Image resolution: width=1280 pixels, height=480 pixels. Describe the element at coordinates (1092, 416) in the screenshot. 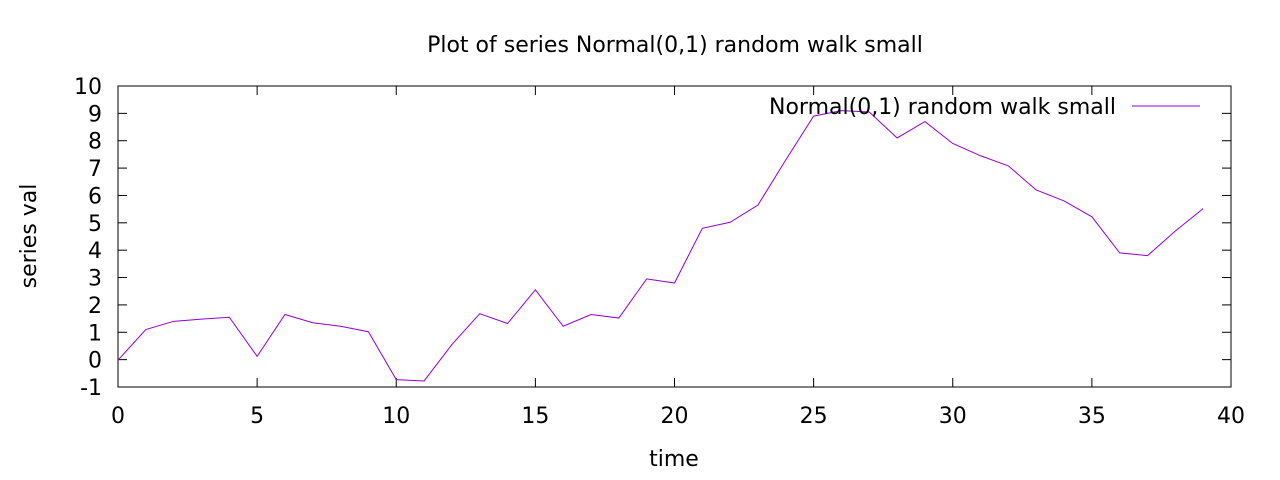

I see `x-tick-label: 35` at that location.